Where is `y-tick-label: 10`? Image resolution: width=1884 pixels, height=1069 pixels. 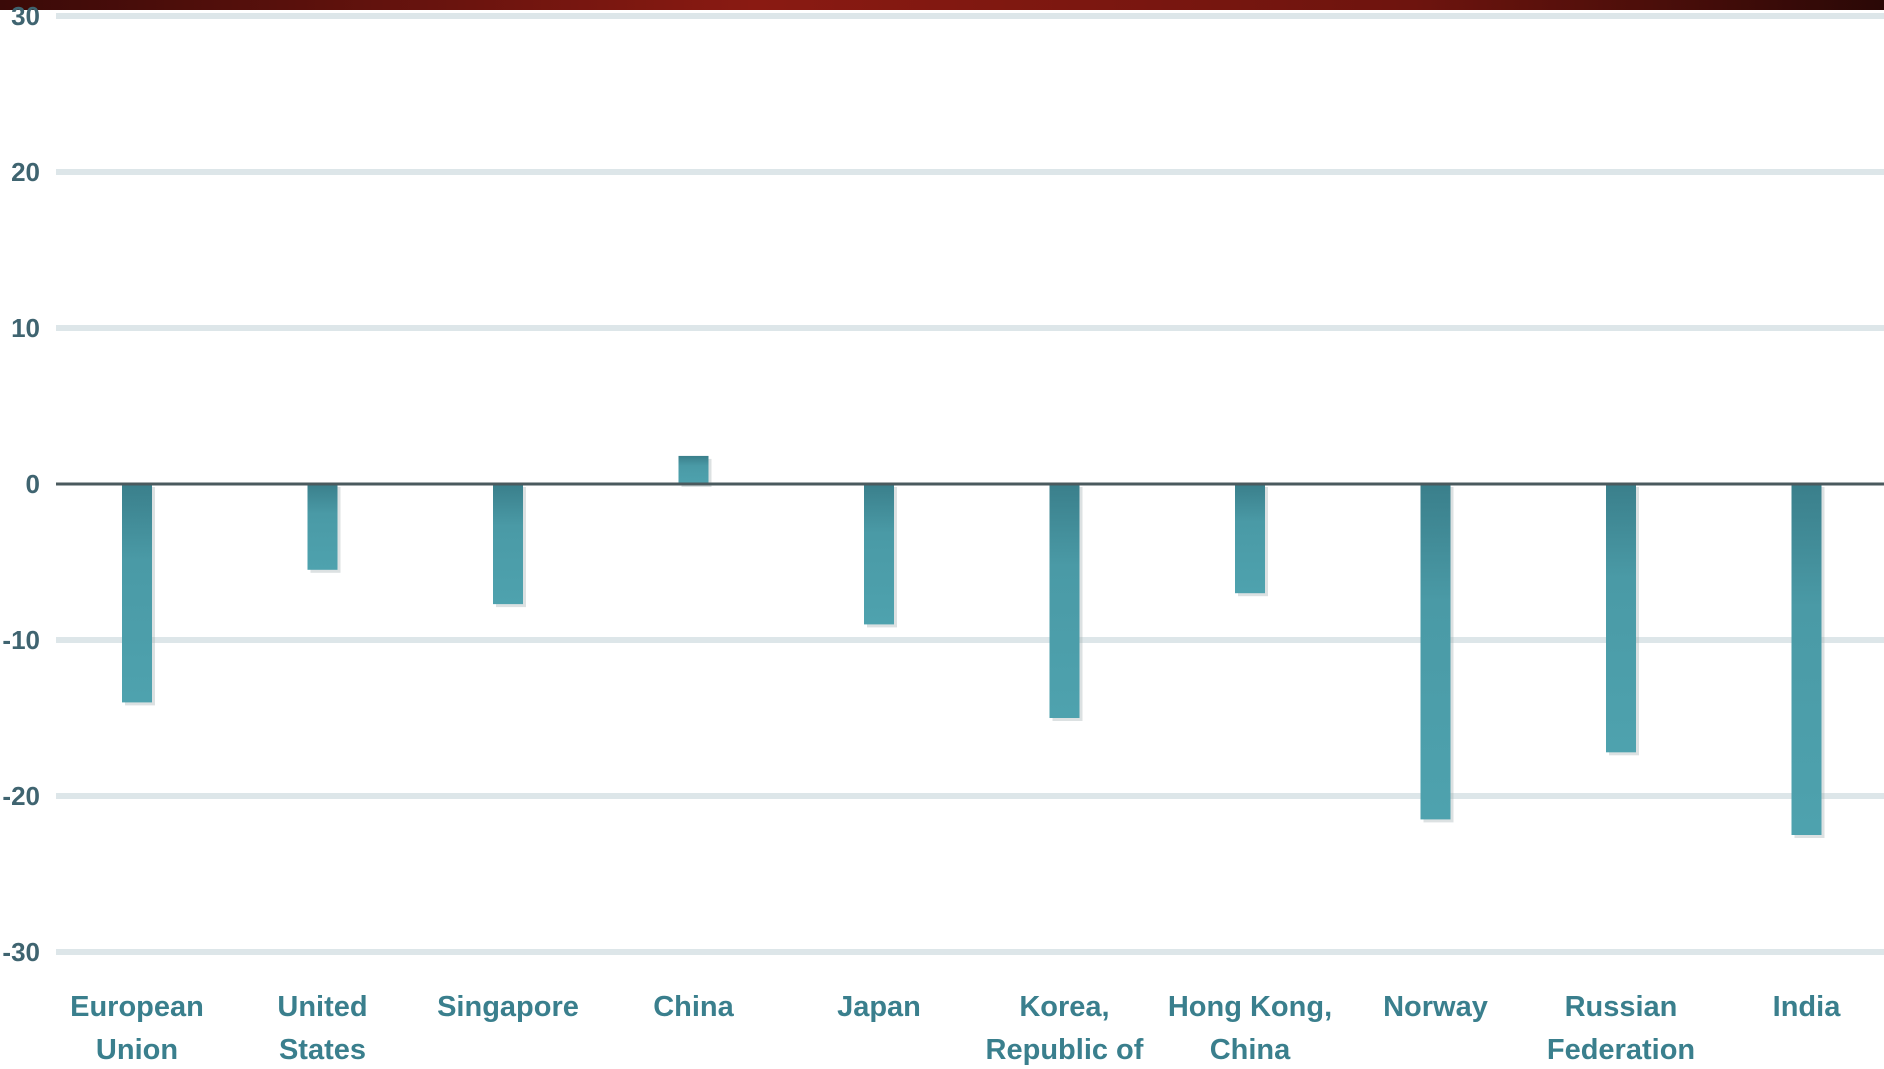 y-tick-label: 10 is located at coordinates (25, 328).